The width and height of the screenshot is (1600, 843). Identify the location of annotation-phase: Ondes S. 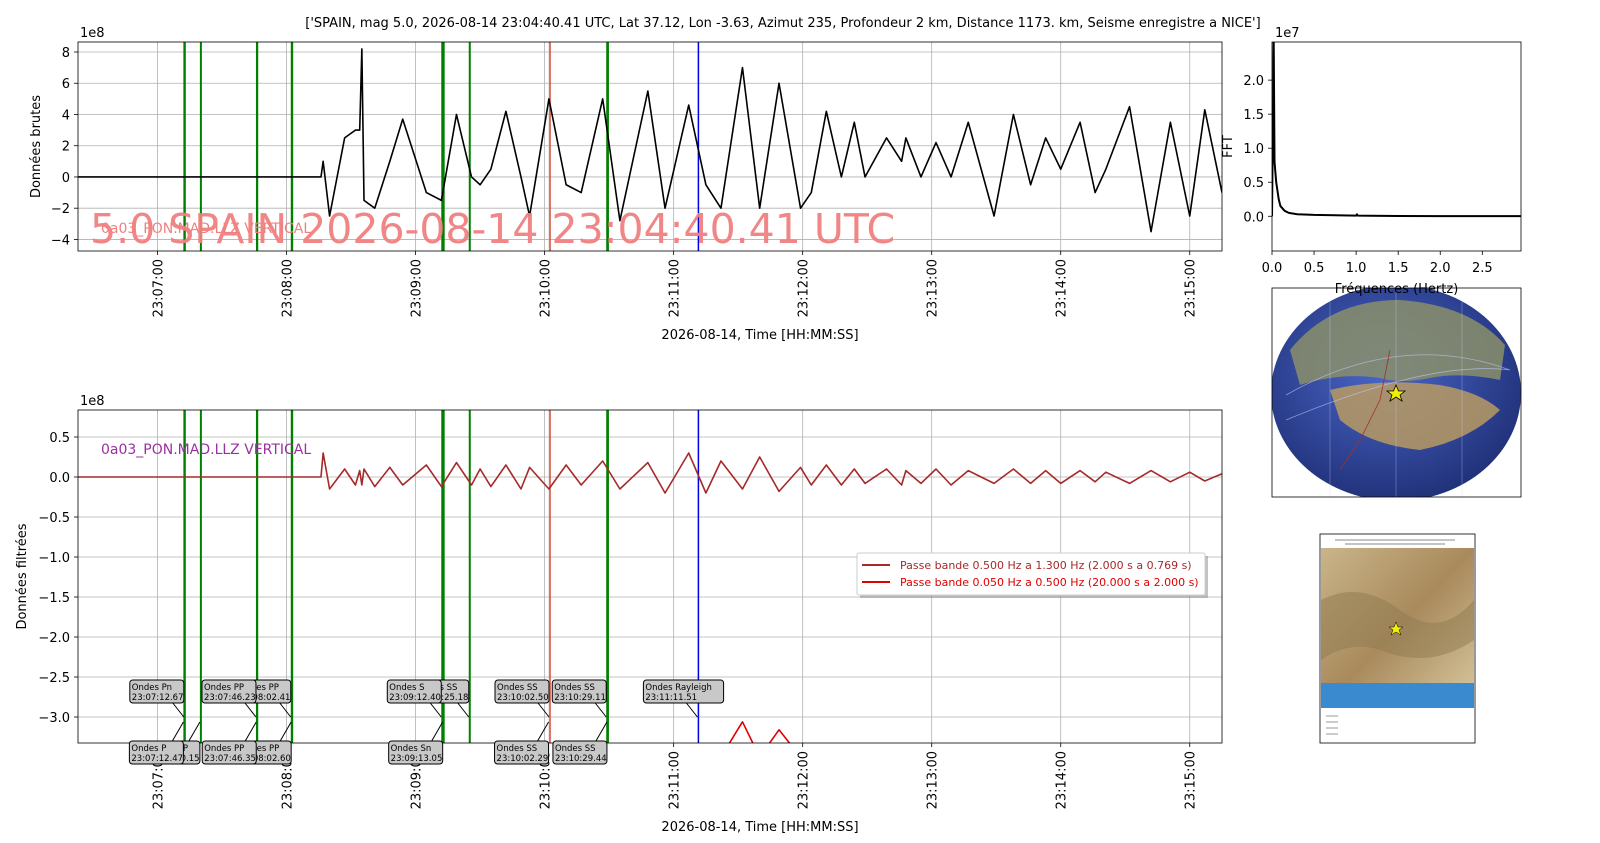
(406, 688).